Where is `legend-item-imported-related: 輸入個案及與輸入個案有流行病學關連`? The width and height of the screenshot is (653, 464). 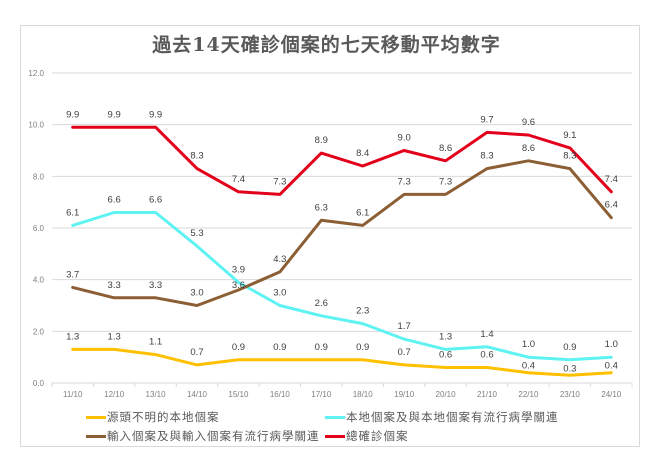 legend-item-imported-related: 輸入個案及與輸入個案有流行病學關連 is located at coordinates (203, 436).